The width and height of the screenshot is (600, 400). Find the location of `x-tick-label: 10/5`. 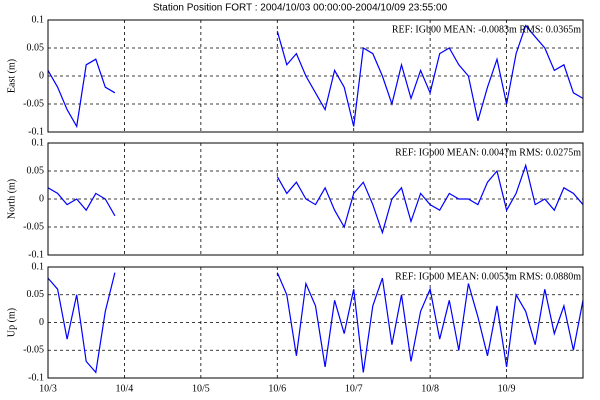

x-tick-label: 10/5 is located at coordinates (201, 388).